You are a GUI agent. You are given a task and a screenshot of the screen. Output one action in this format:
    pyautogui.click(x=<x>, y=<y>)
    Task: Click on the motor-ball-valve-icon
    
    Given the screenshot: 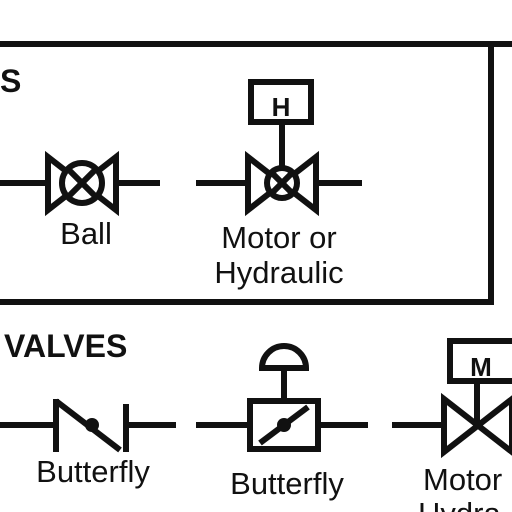 What is the action you would take?
    pyautogui.click(x=279, y=148)
    